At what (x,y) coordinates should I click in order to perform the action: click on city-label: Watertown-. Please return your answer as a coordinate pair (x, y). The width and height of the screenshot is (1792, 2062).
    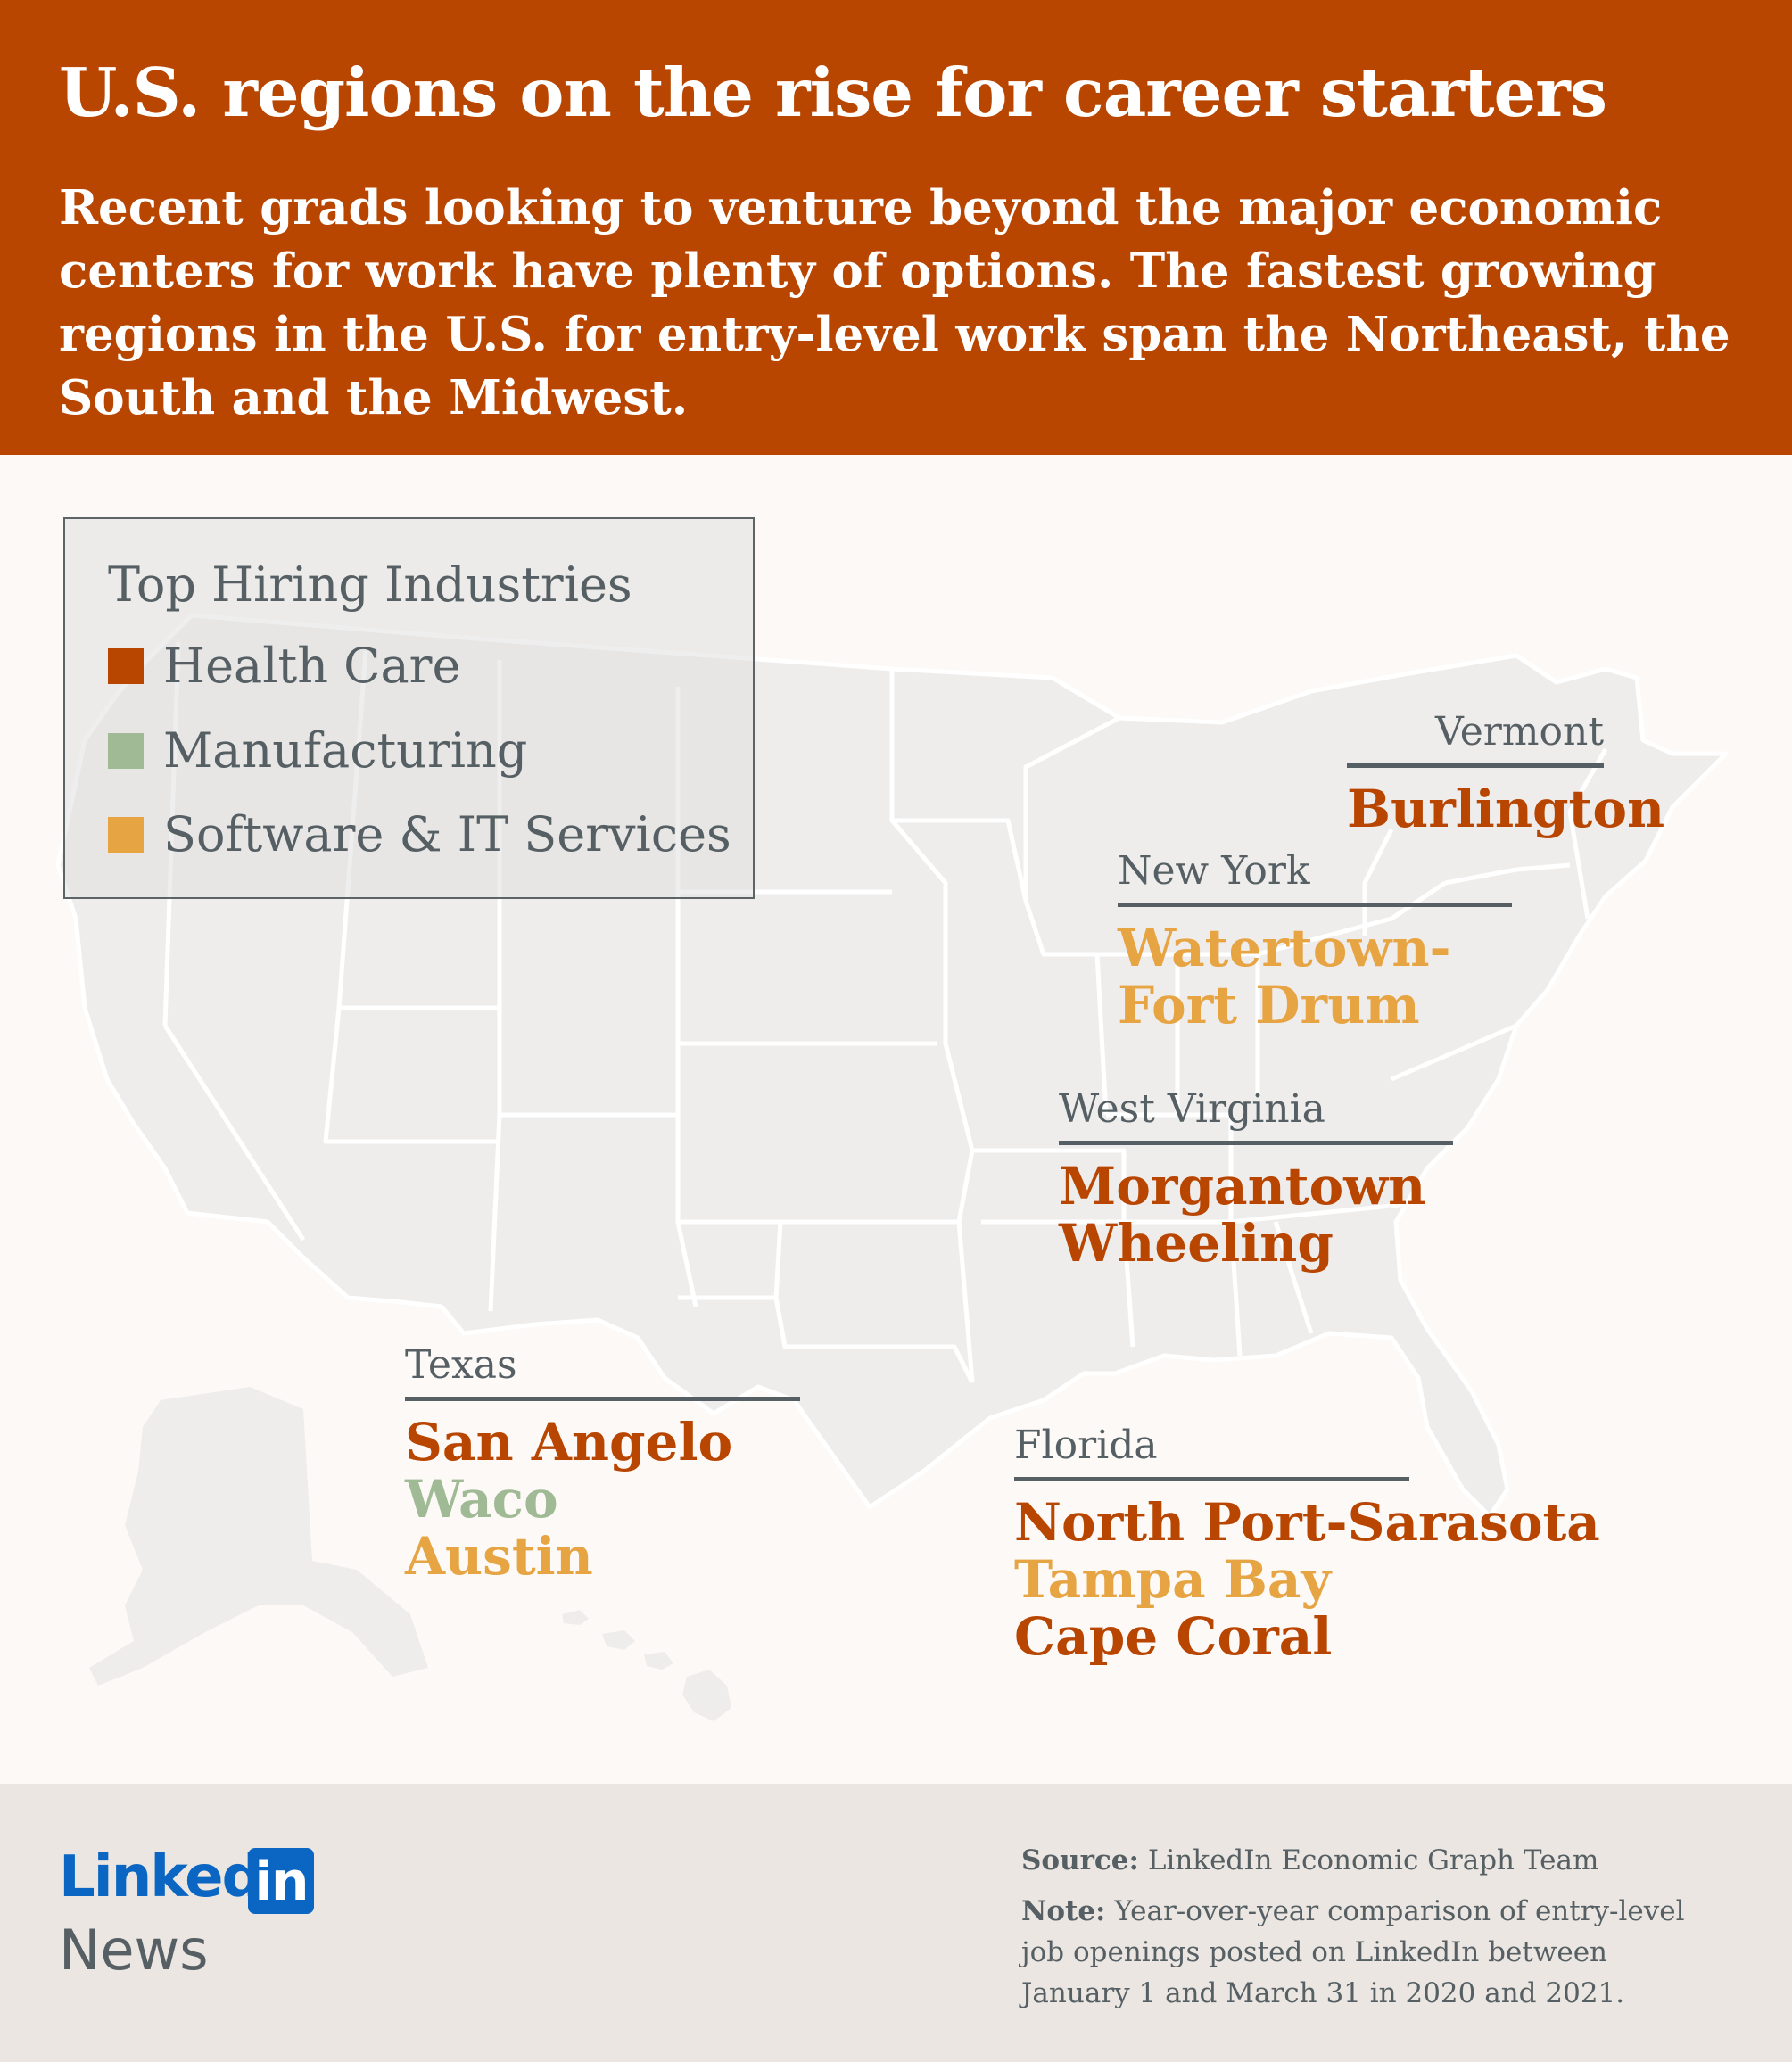
    Looking at the image, I should click on (1284, 948).